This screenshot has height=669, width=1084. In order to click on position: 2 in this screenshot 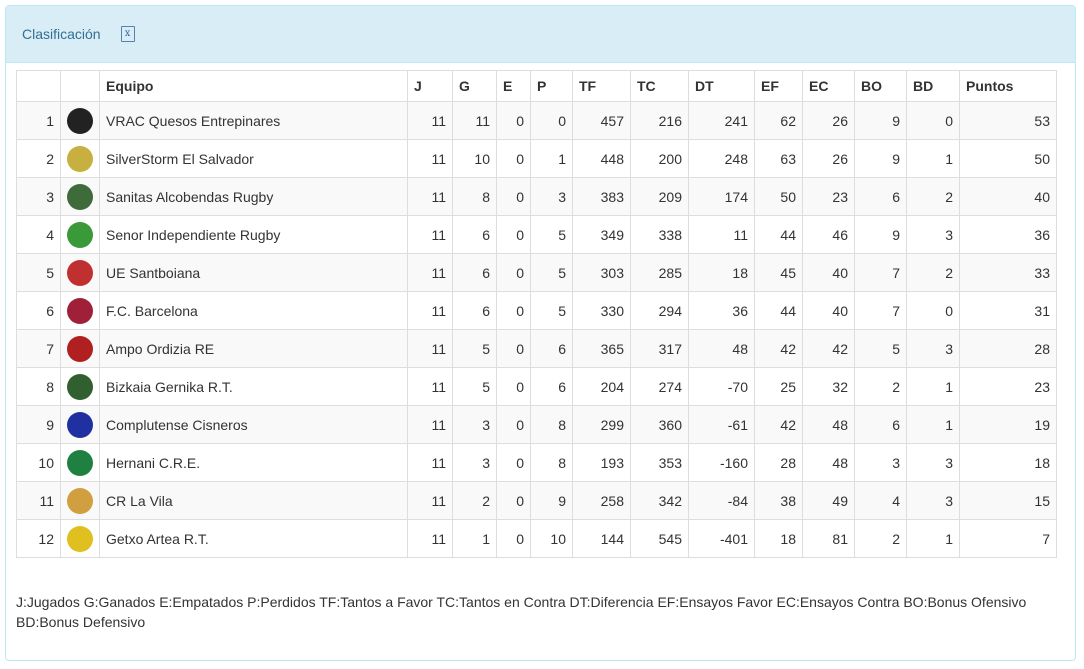, I will do `click(38, 158)`.